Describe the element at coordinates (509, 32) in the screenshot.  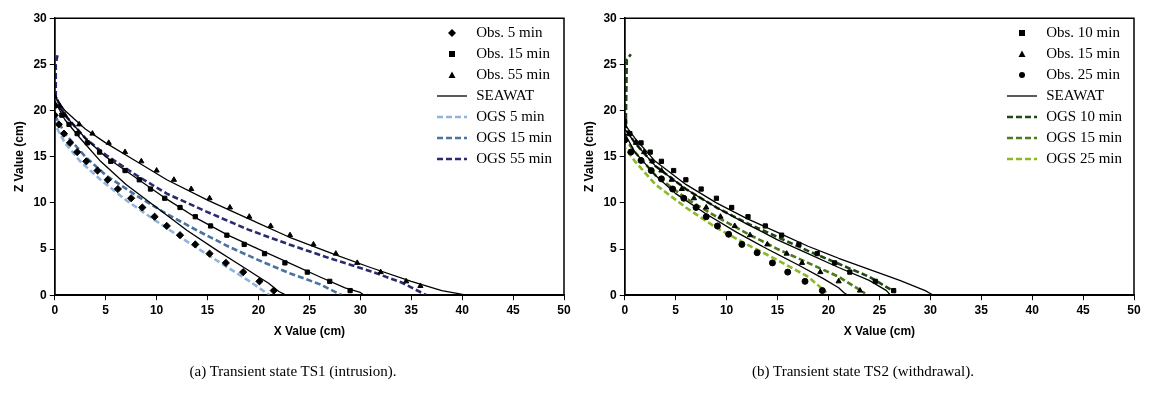
I see `legend-label: Obs. 5 min` at that location.